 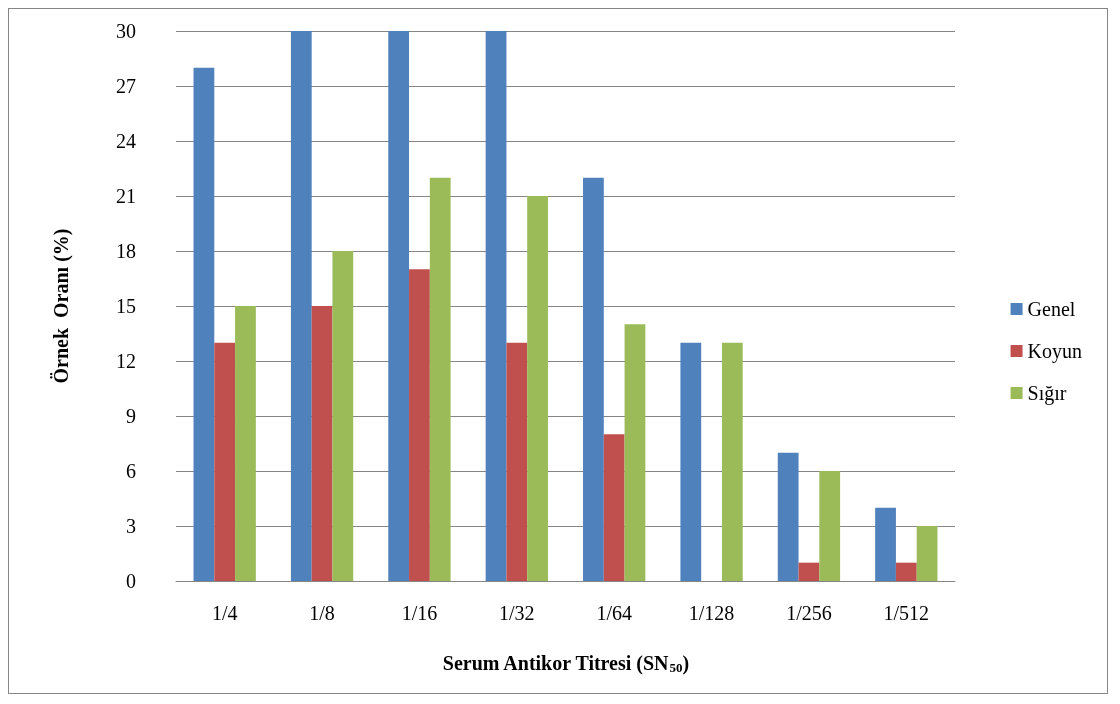 What do you see at coordinates (322, 613) in the screenshot?
I see `x-tick-label: 1/8` at bounding box center [322, 613].